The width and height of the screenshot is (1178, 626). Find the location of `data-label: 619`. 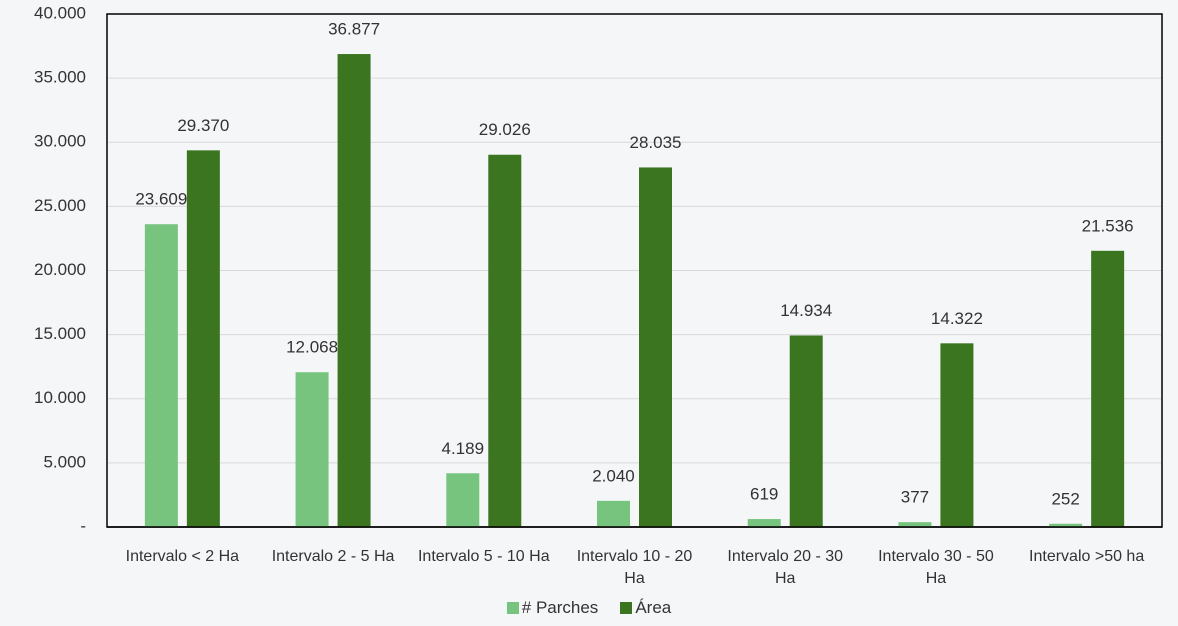

data-label: 619 is located at coordinates (764, 494).